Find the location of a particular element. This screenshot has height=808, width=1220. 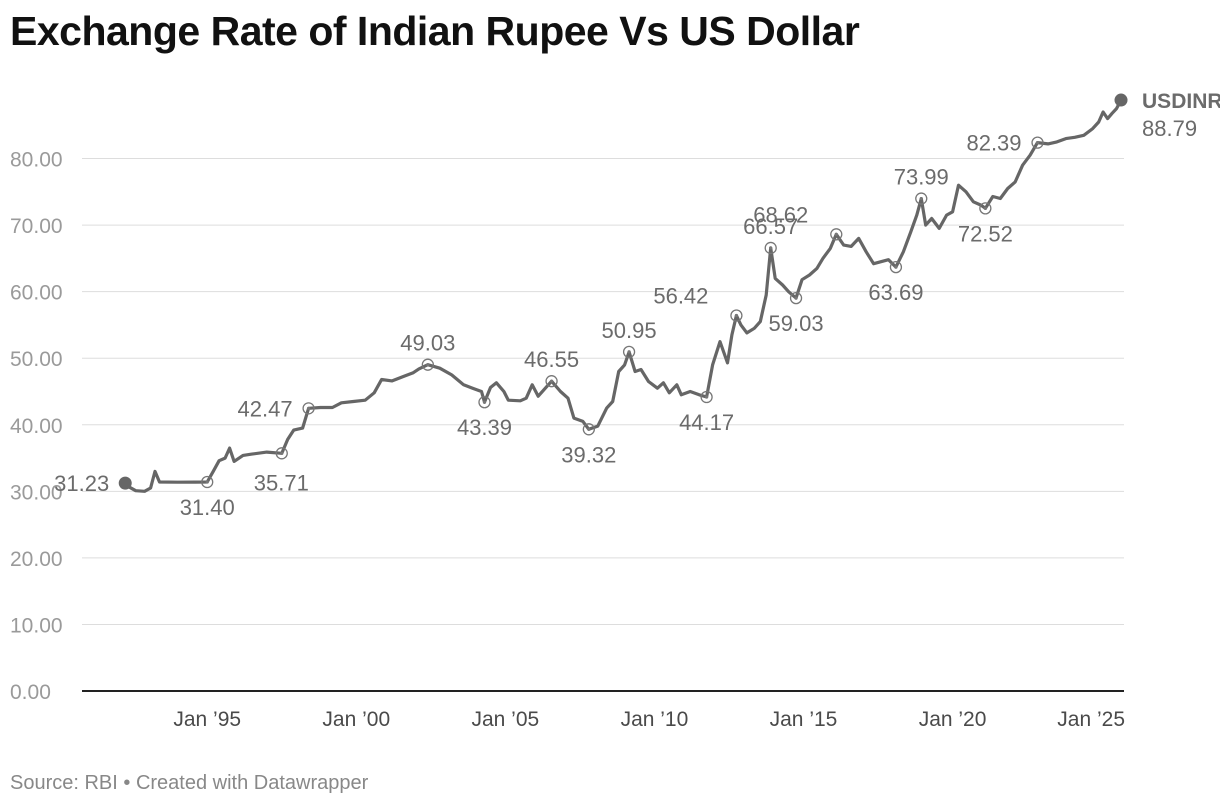

data-label: 39.32 is located at coordinates (588, 454).